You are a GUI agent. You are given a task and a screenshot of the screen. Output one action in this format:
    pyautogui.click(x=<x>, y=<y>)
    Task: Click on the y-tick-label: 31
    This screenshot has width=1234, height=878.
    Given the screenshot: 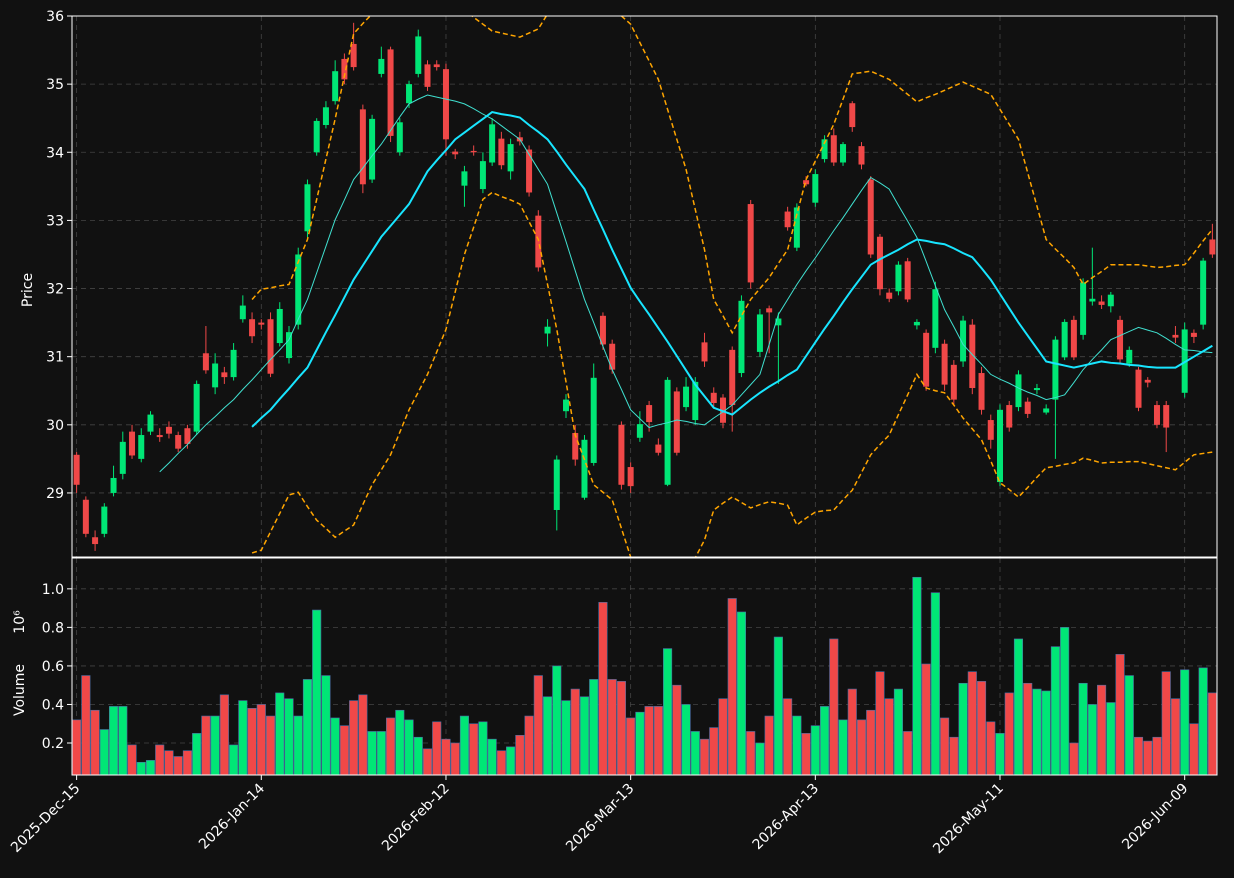 What is the action you would take?
    pyautogui.click(x=55, y=358)
    